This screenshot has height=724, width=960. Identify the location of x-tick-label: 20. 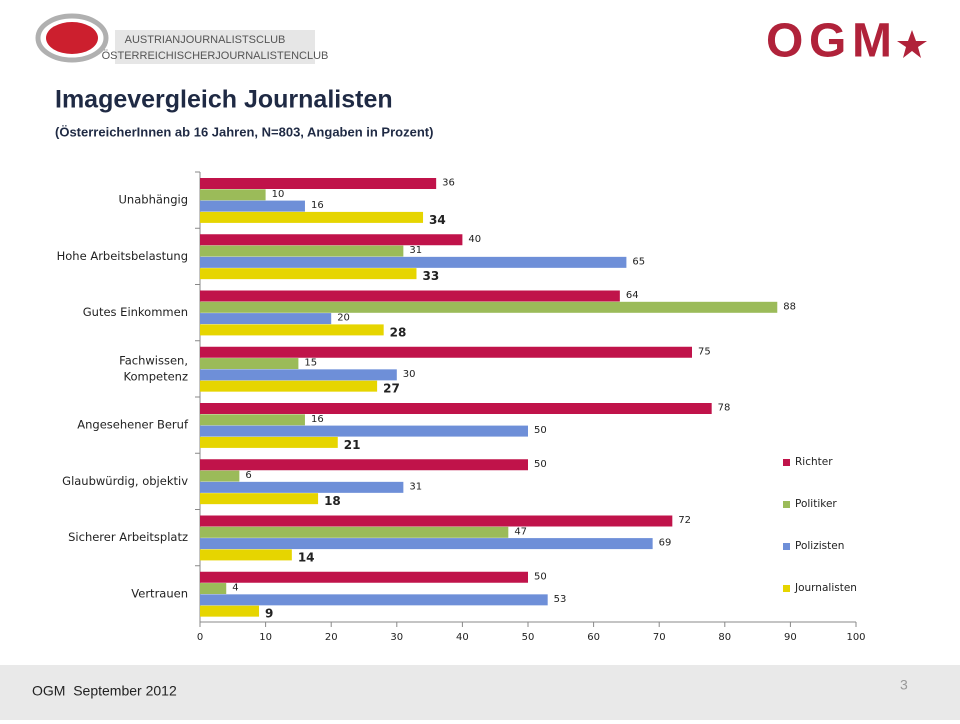
(331, 637).